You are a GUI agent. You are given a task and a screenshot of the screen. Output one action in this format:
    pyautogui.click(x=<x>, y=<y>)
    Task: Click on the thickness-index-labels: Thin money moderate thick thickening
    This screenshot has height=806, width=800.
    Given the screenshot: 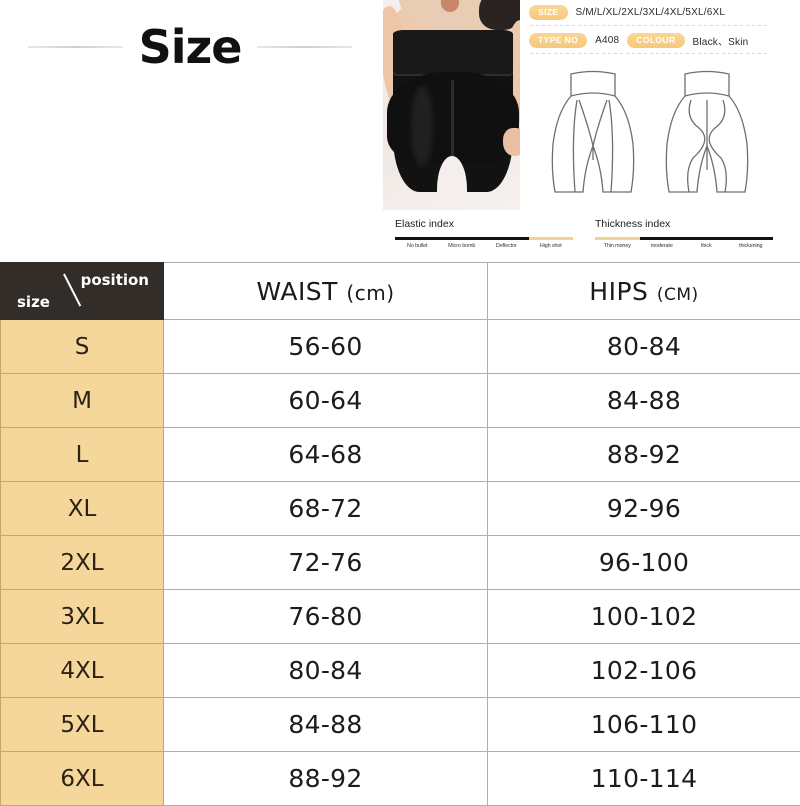 What is the action you would take?
    pyautogui.click(x=684, y=246)
    